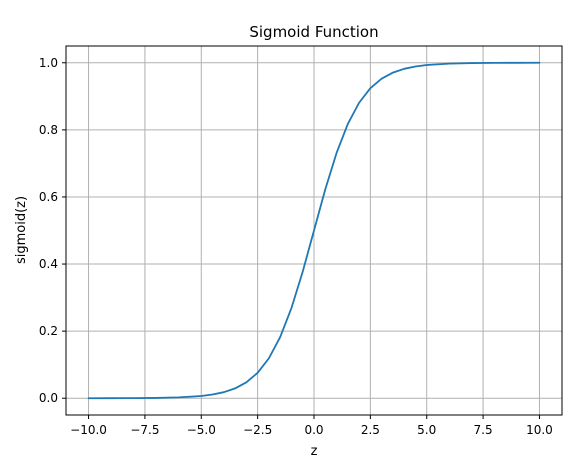 Image resolution: width=584 pixels, height=462 pixels. I want to click on x-axis-label: z, so click(314, 451).